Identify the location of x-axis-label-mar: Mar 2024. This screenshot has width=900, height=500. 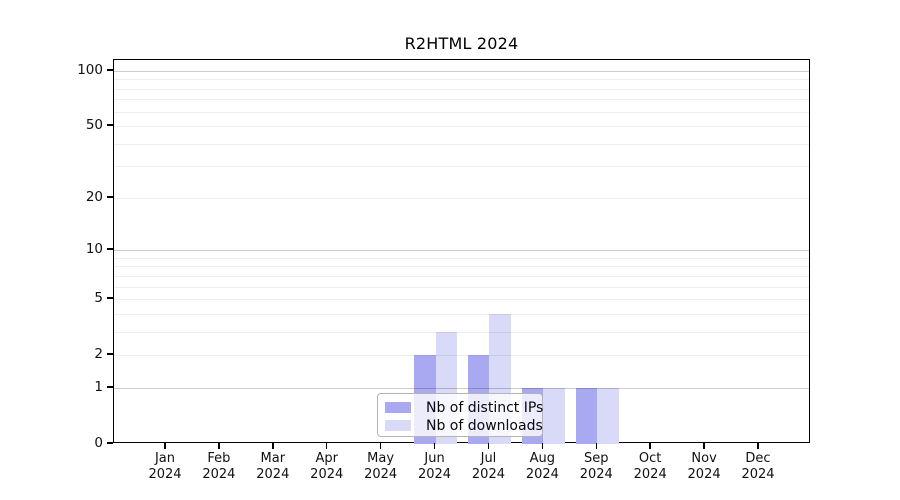
(273, 467).